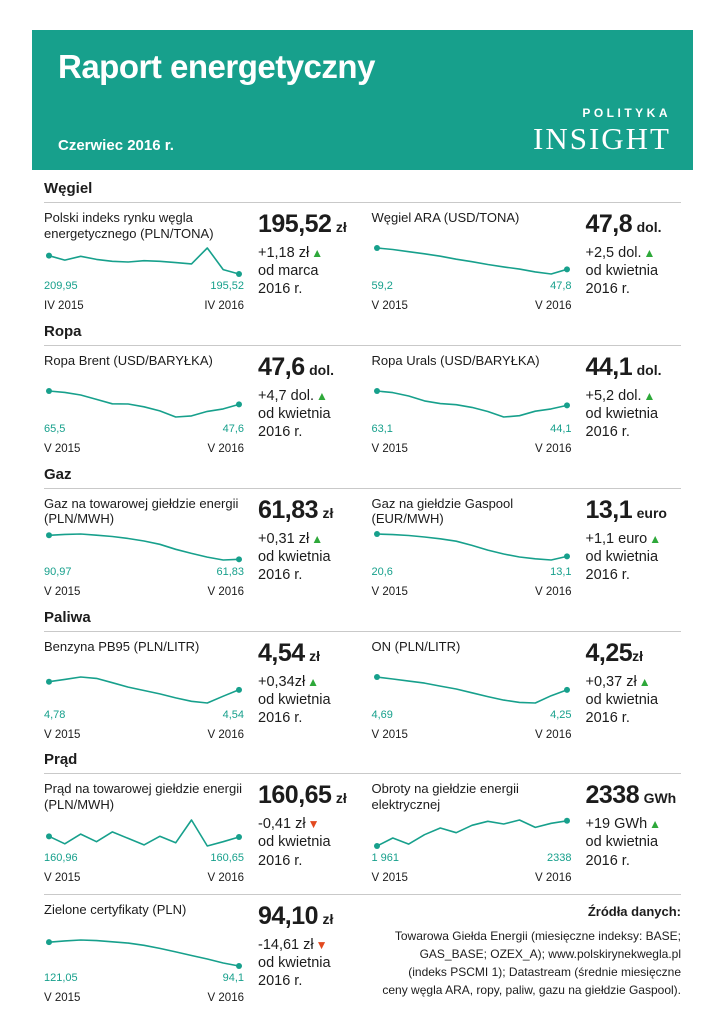 The image size is (725, 1024). I want to click on stats-block: 195,52 zł +1,18 zł ▲ od marca 2016 r., so click(306, 261).